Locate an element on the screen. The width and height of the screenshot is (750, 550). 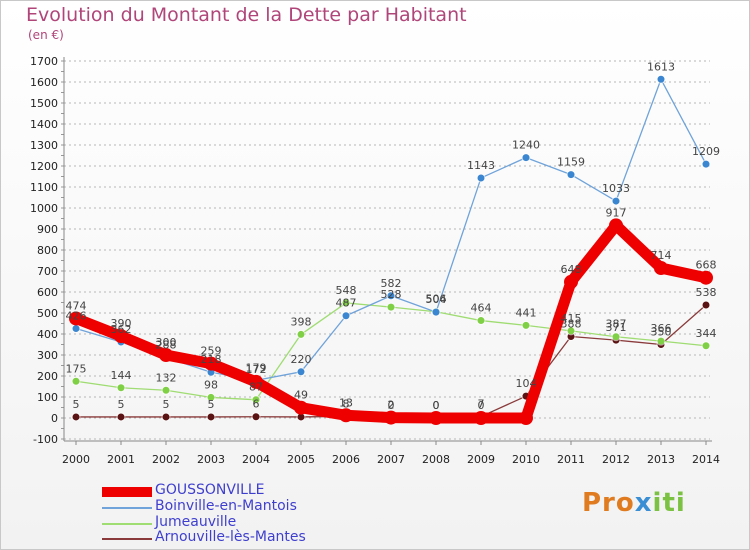
data-label: 87 is located at coordinates (256, 387).